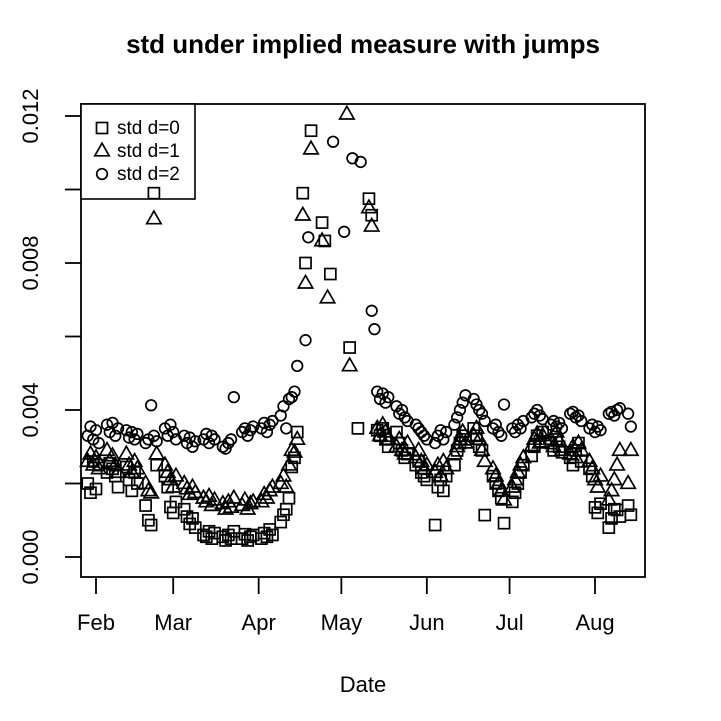  Describe the element at coordinates (173, 622) in the screenshot. I see `x-tick-label: Mar` at that location.